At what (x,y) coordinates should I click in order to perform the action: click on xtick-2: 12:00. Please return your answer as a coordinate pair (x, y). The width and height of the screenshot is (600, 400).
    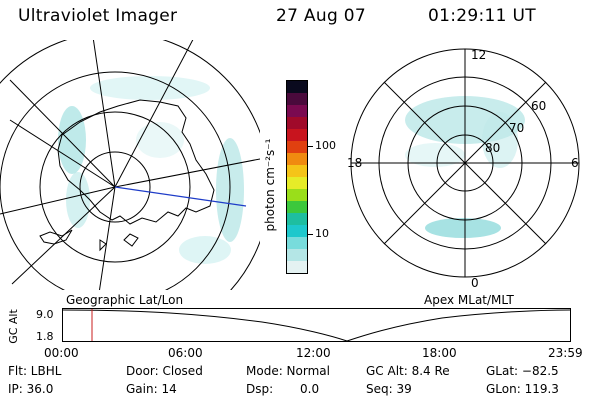
    Looking at the image, I should click on (313, 353).